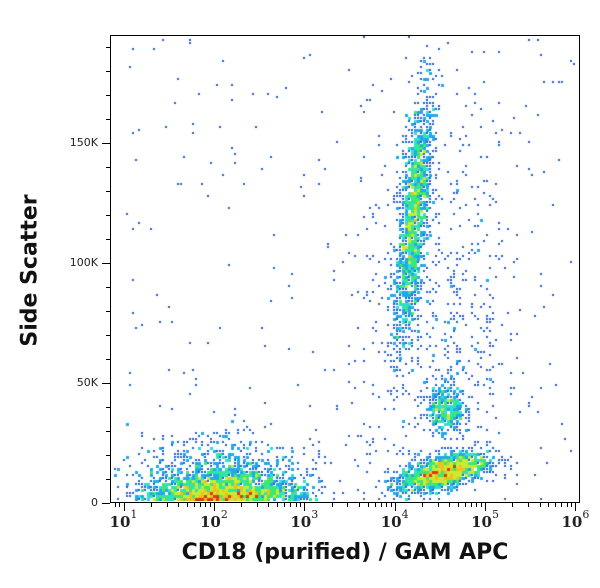 This screenshot has width=600, height=588. Describe the element at coordinates (485, 519) in the screenshot. I see `x-tick-label: 10⁵` at that location.